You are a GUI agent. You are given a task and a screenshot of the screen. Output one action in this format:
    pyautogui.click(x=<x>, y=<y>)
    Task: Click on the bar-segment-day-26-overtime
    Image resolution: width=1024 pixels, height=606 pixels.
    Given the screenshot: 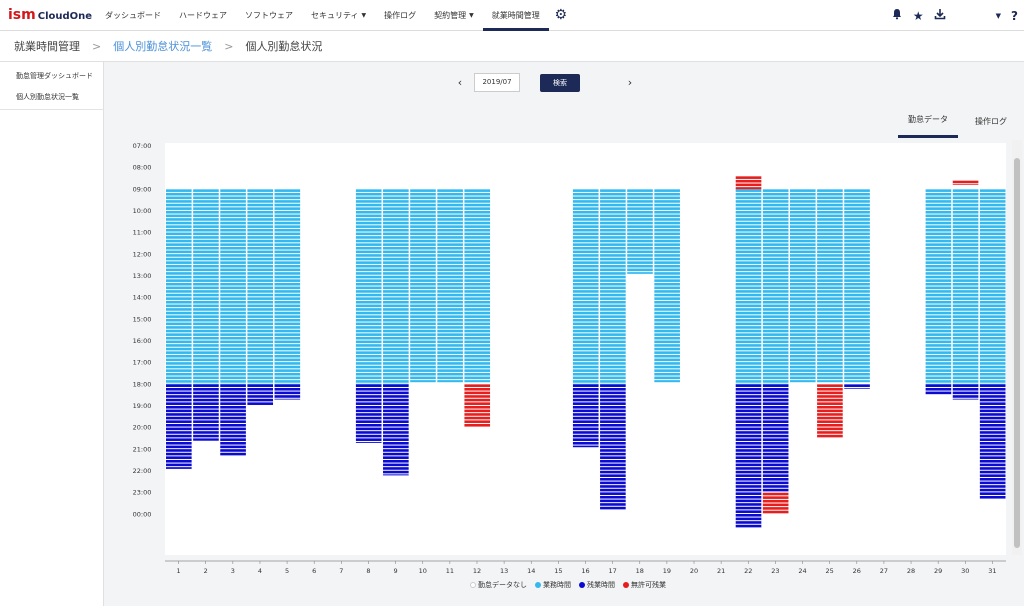 What is the action you would take?
    pyautogui.click(x=857, y=386)
    